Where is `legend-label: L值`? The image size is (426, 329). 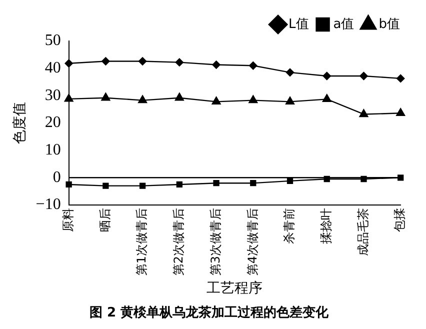
legend-label: L值 is located at coordinates (298, 24).